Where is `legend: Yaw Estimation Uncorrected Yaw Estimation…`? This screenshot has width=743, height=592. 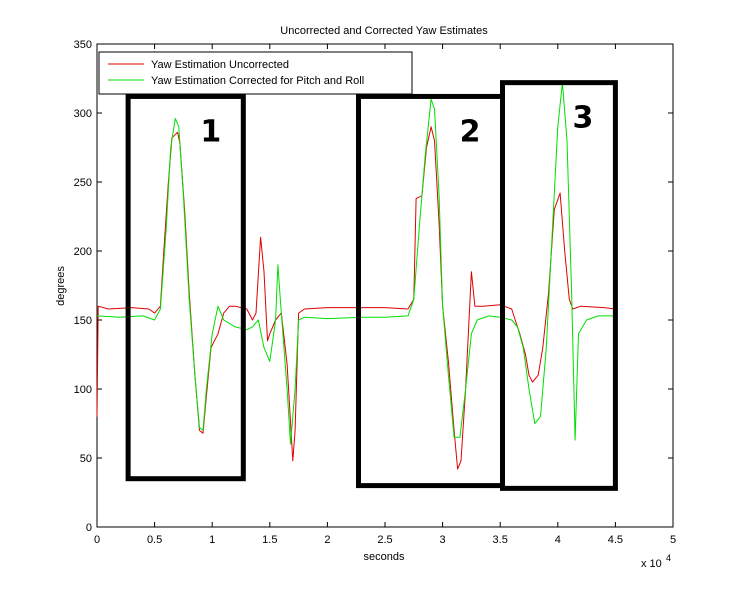
legend: Yaw Estimation Uncorrected Yaw Estimation… is located at coordinates (255, 73).